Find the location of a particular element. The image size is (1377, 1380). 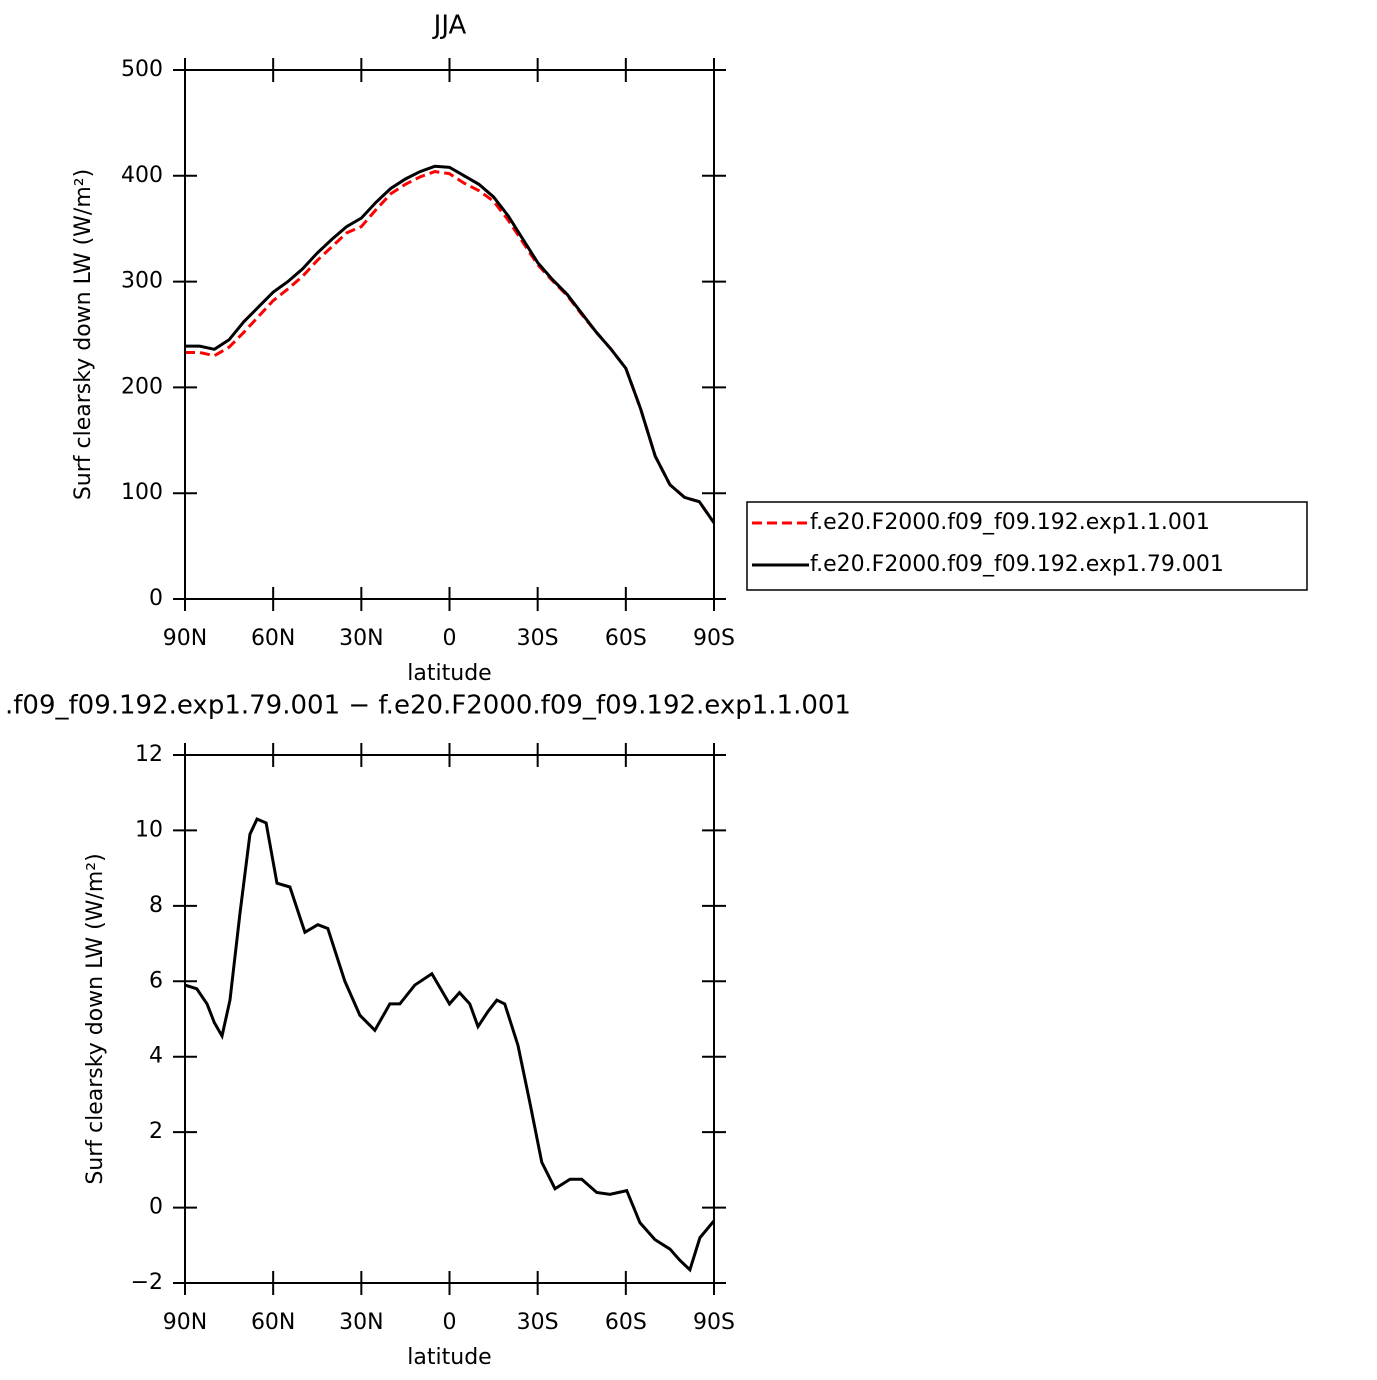

legend-label: f.e20.F2000.f09_f09.192.exp1.79.001 is located at coordinates (1017, 564).